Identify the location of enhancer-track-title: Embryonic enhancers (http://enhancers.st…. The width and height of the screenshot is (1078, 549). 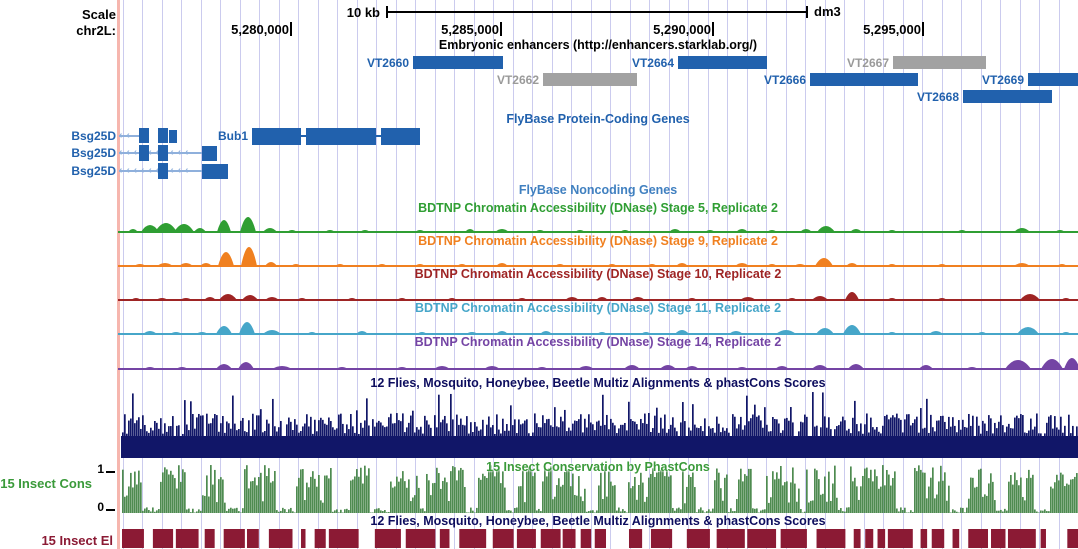
(598, 45).